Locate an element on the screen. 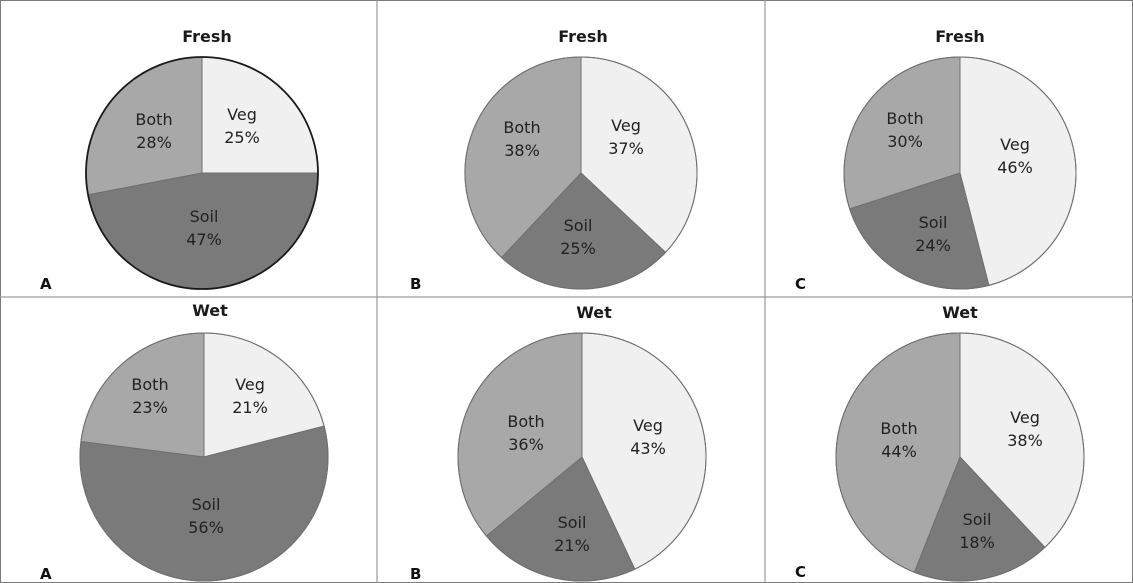 The height and width of the screenshot is (583, 1133). slice-pct-veg: 37% is located at coordinates (626, 148).